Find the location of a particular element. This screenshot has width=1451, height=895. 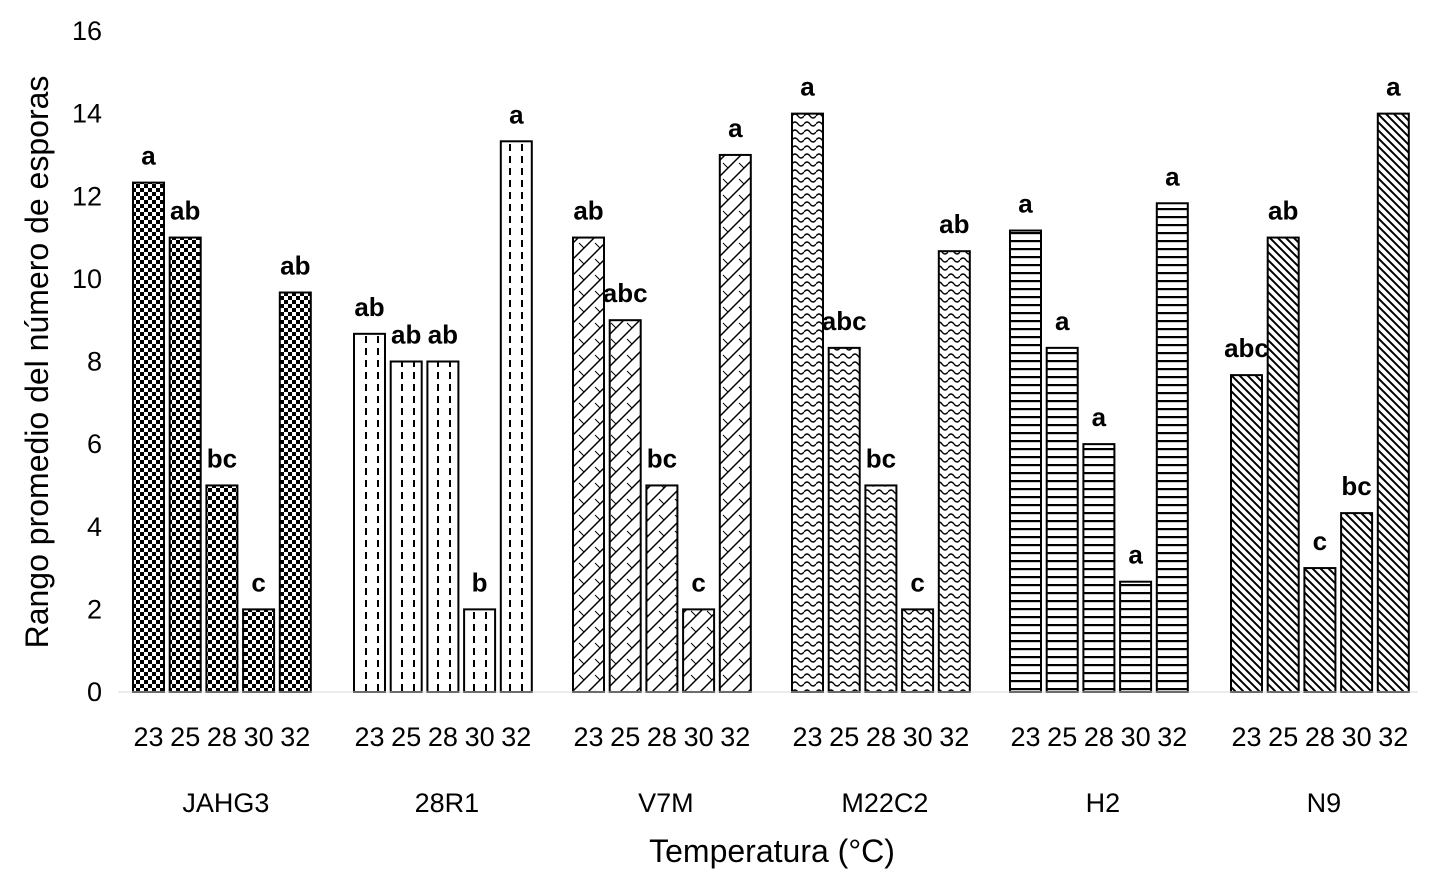

y-tick-label: 8 is located at coordinates (94, 362).